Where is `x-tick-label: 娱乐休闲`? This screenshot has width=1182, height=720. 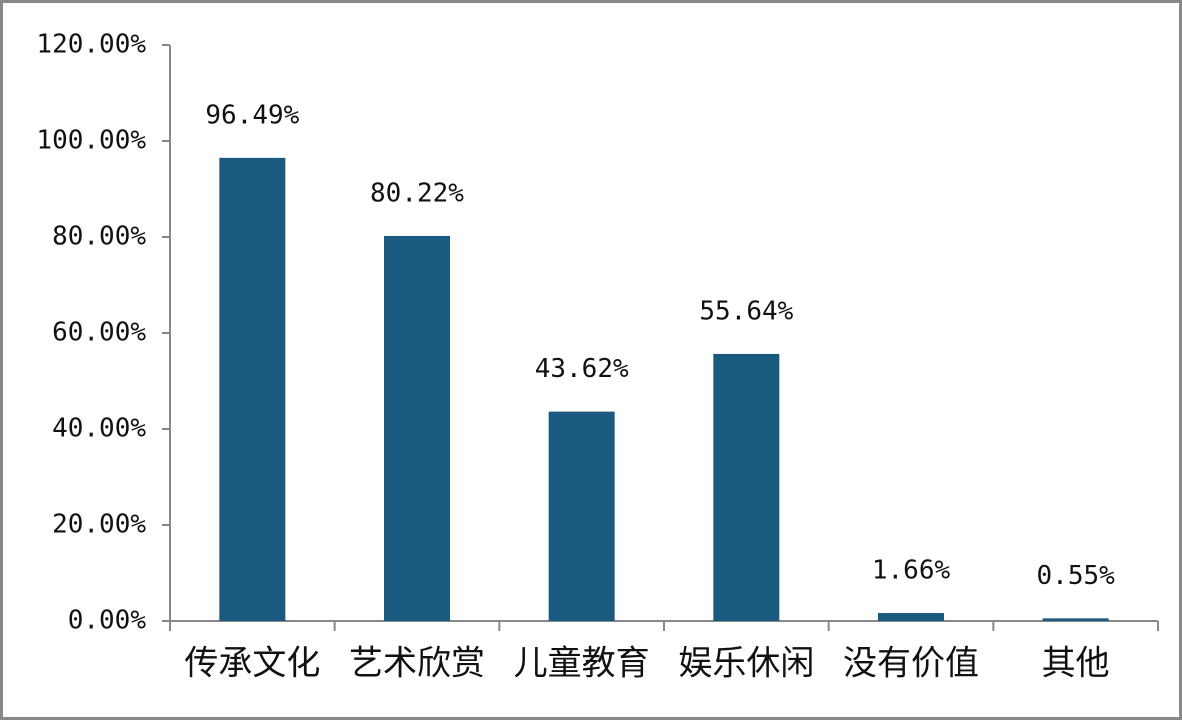 x-tick-label: 娱乐休闲 is located at coordinates (746, 664).